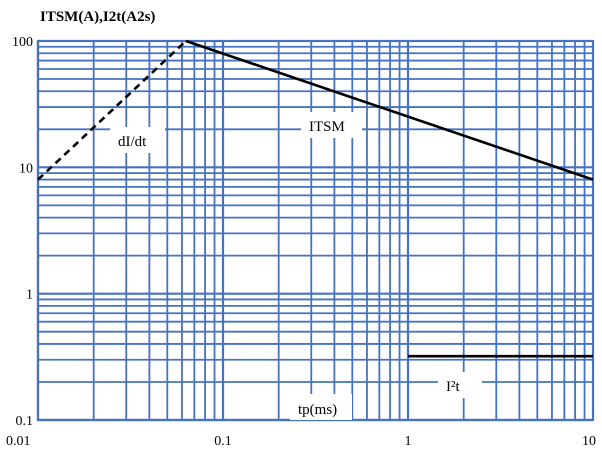 The height and width of the screenshot is (454, 602). What do you see at coordinates (22, 42) in the screenshot?
I see `y-tick-label: 100` at bounding box center [22, 42].